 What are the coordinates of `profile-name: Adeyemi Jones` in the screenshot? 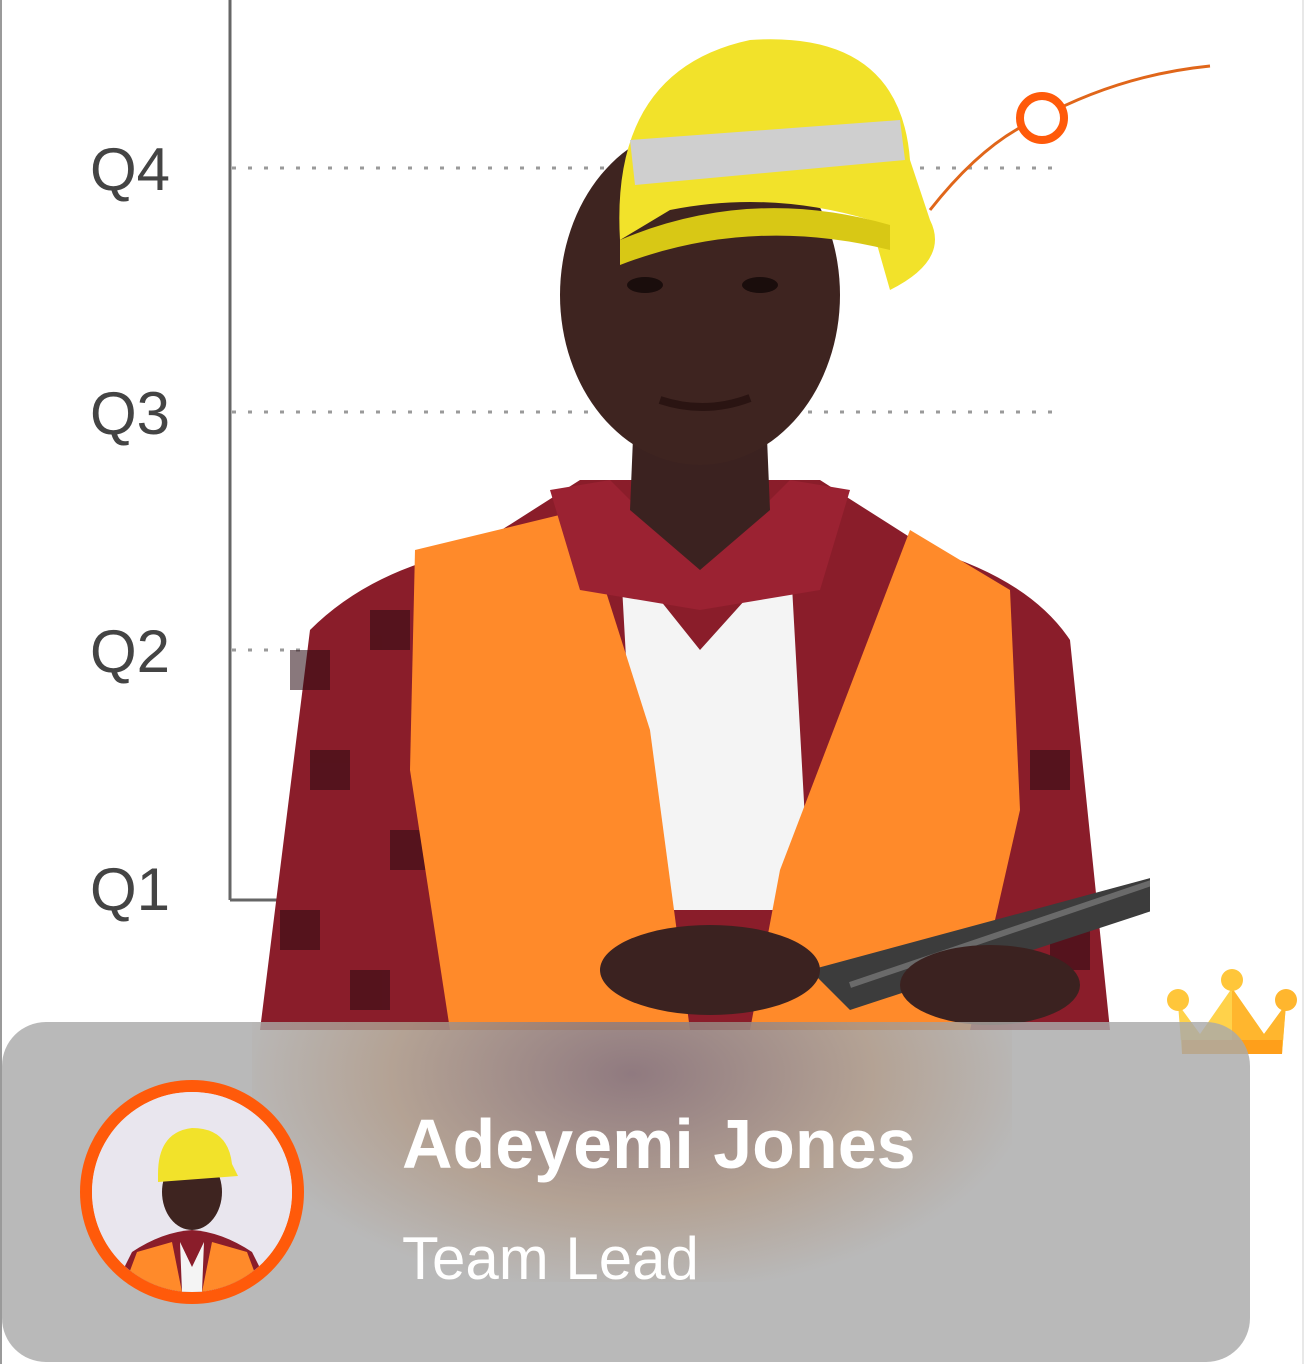 It's located at (659, 1144).